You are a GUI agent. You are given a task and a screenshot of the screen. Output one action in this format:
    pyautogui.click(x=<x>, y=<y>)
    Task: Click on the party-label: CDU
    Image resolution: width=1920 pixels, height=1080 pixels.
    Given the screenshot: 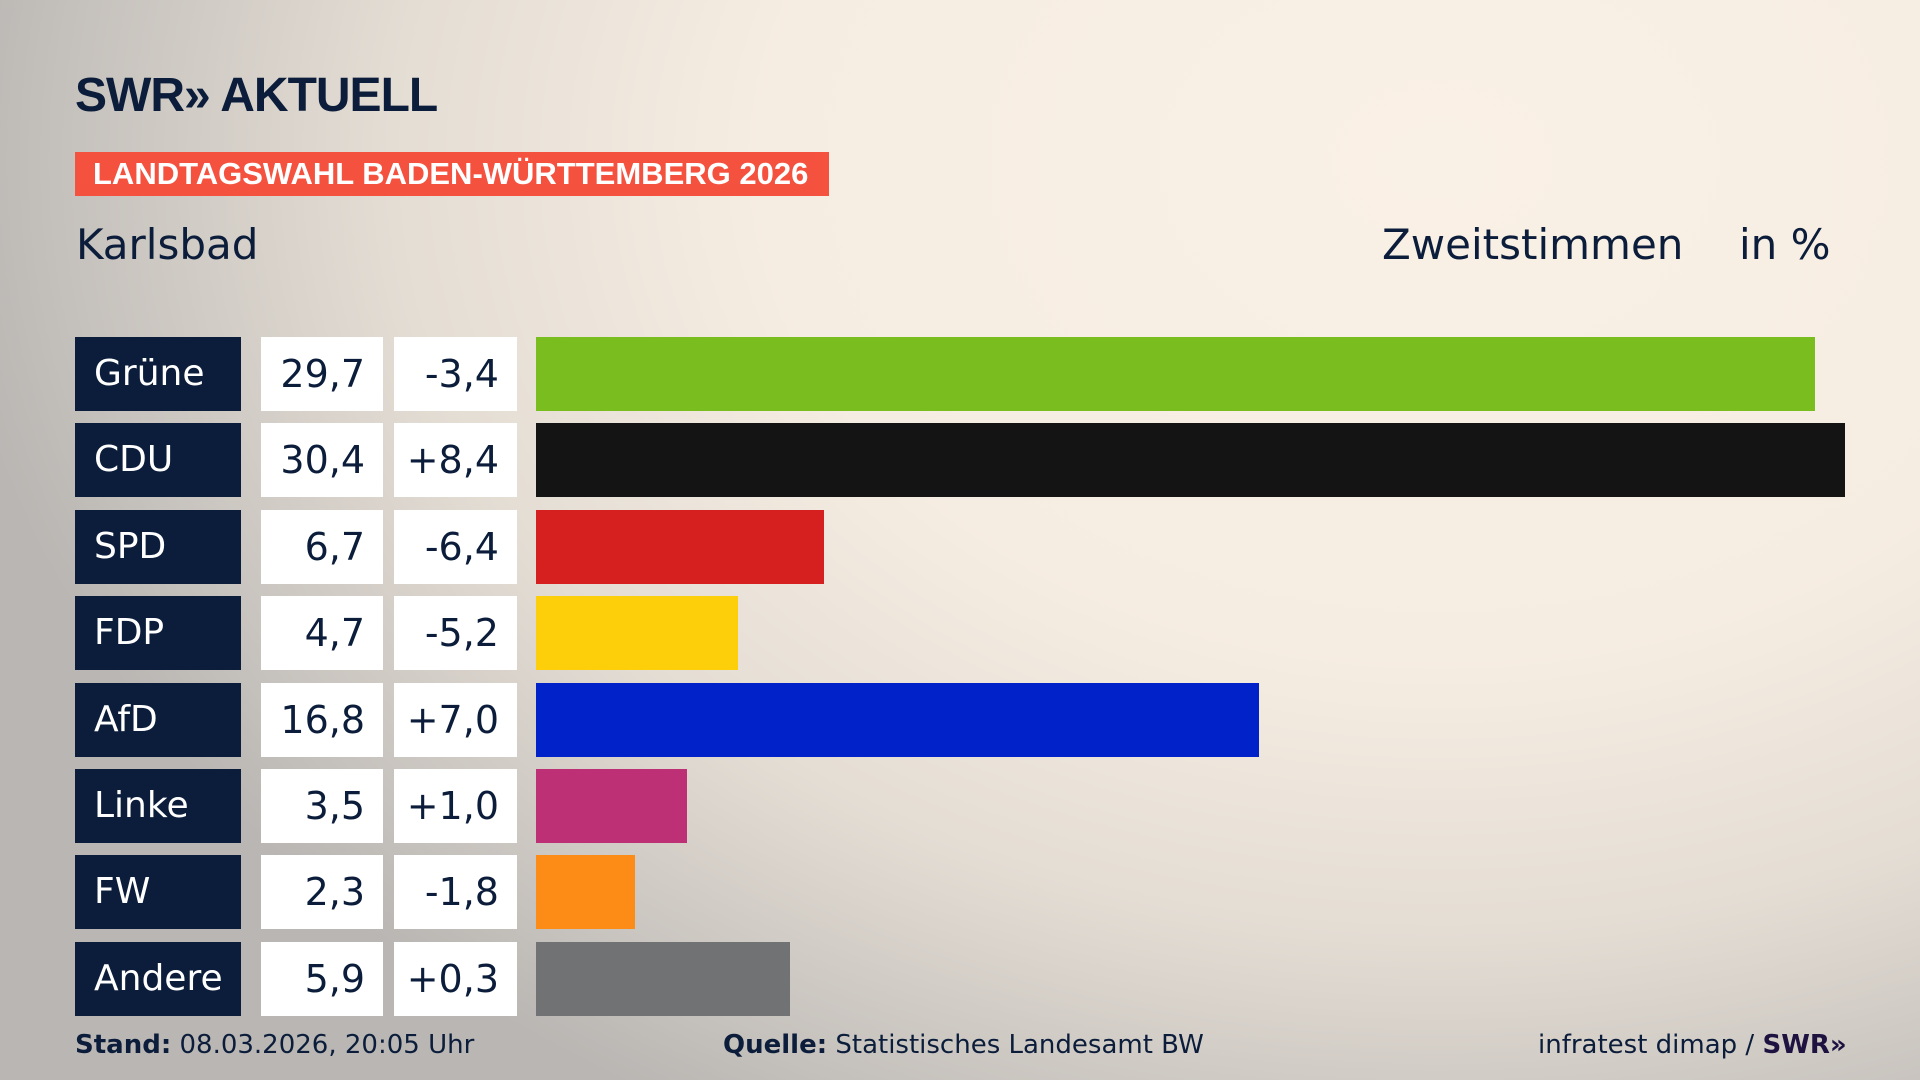 What is the action you would take?
    pyautogui.click(x=158, y=460)
    